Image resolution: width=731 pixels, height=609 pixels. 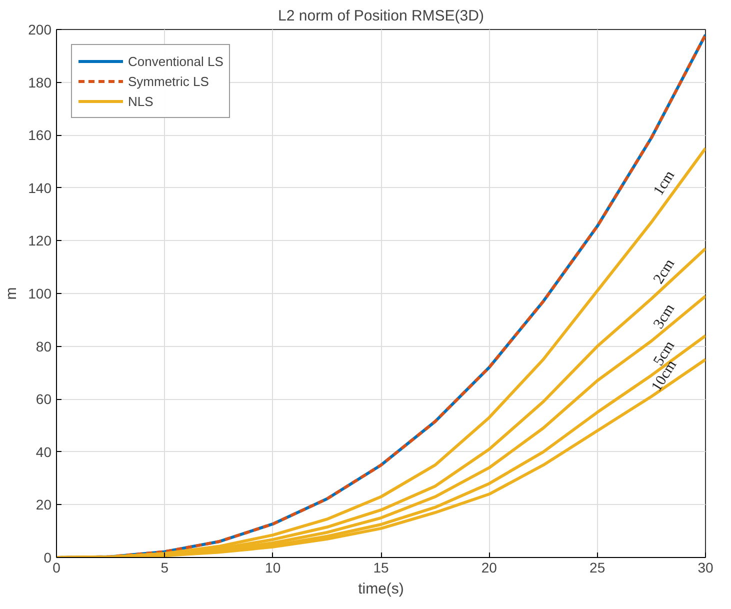 I want to click on x-axis-title: time(s), so click(x=381, y=589).